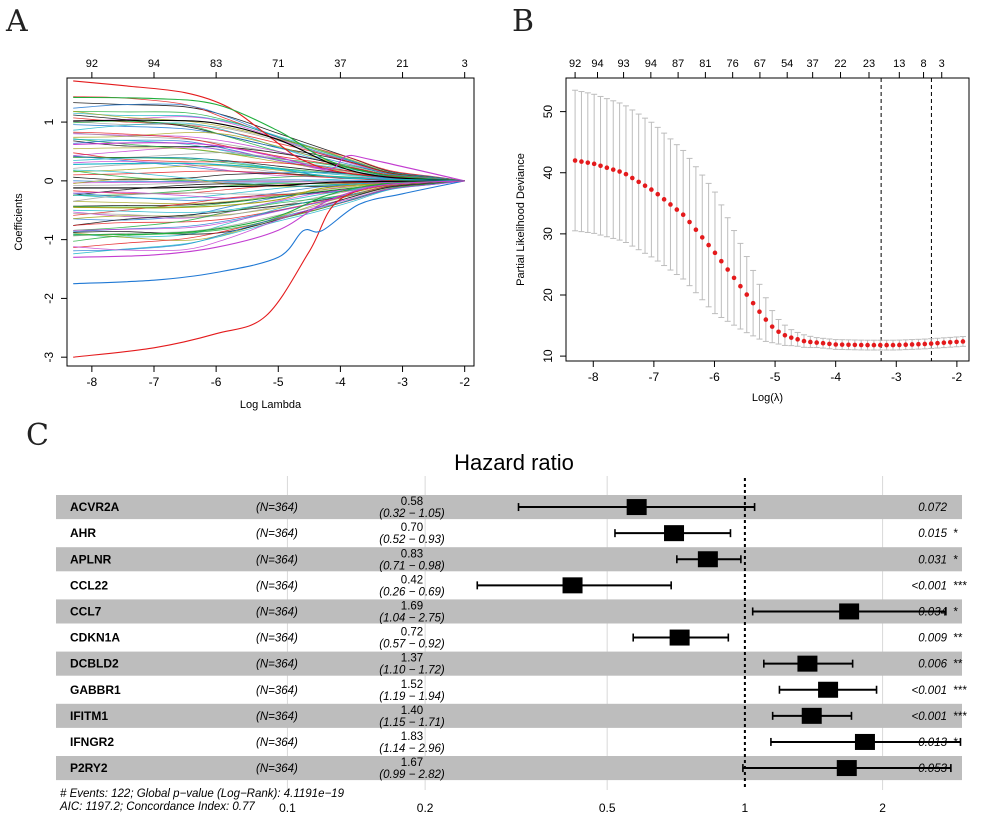 Image resolution: width=1000 pixels, height=836 pixels. Describe the element at coordinates (511, 716) in the screenshot. I see `forest-row: IFITM1 (N=364) 1.40(1.15 − 1.71) <0.001 ***` at that location.